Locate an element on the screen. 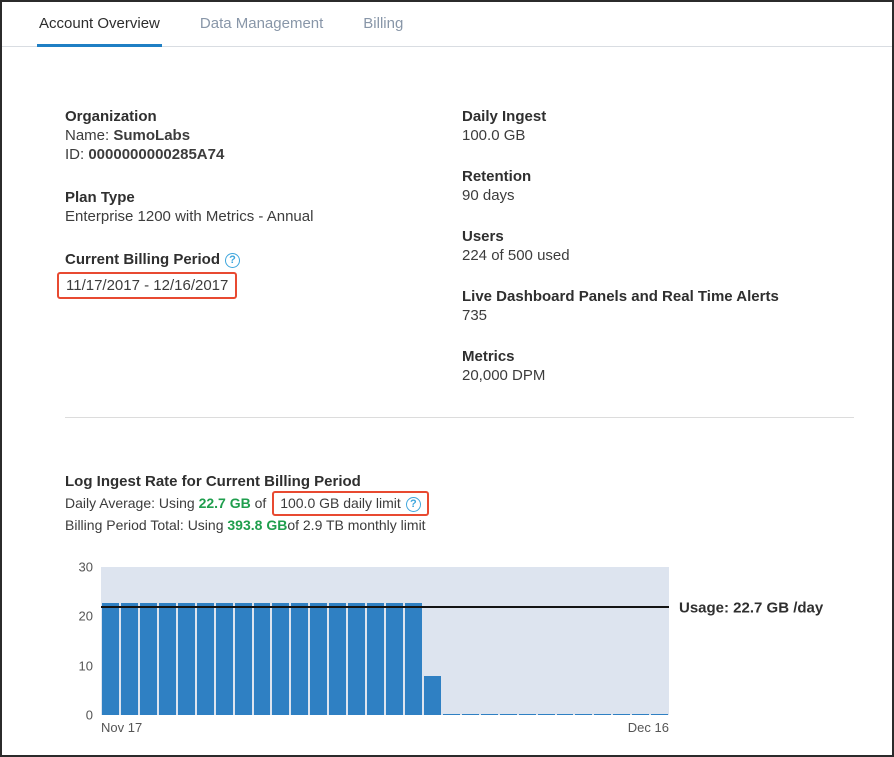 The height and width of the screenshot is (757, 894). daily-limit-highlight: 100.0 GB daily limit? is located at coordinates (350, 503).